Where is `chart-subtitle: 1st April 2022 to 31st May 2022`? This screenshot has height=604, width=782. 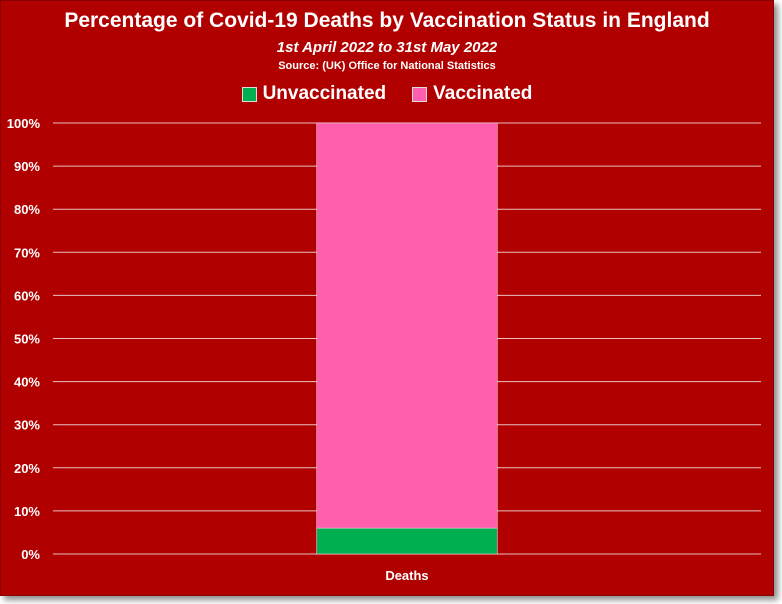
chart-subtitle: 1st April 2022 to 31st May 2022 is located at coordinates (387, 47).